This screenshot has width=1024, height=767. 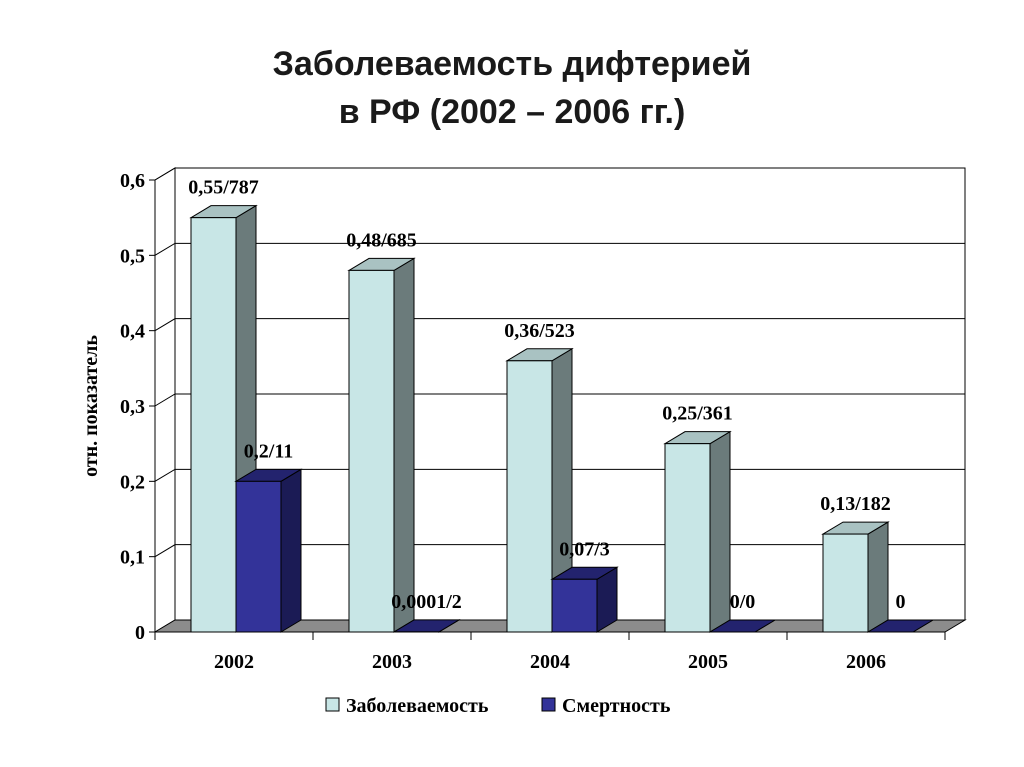 I want to click on y-tick-label: 0,5, so click(x=132, y=256).